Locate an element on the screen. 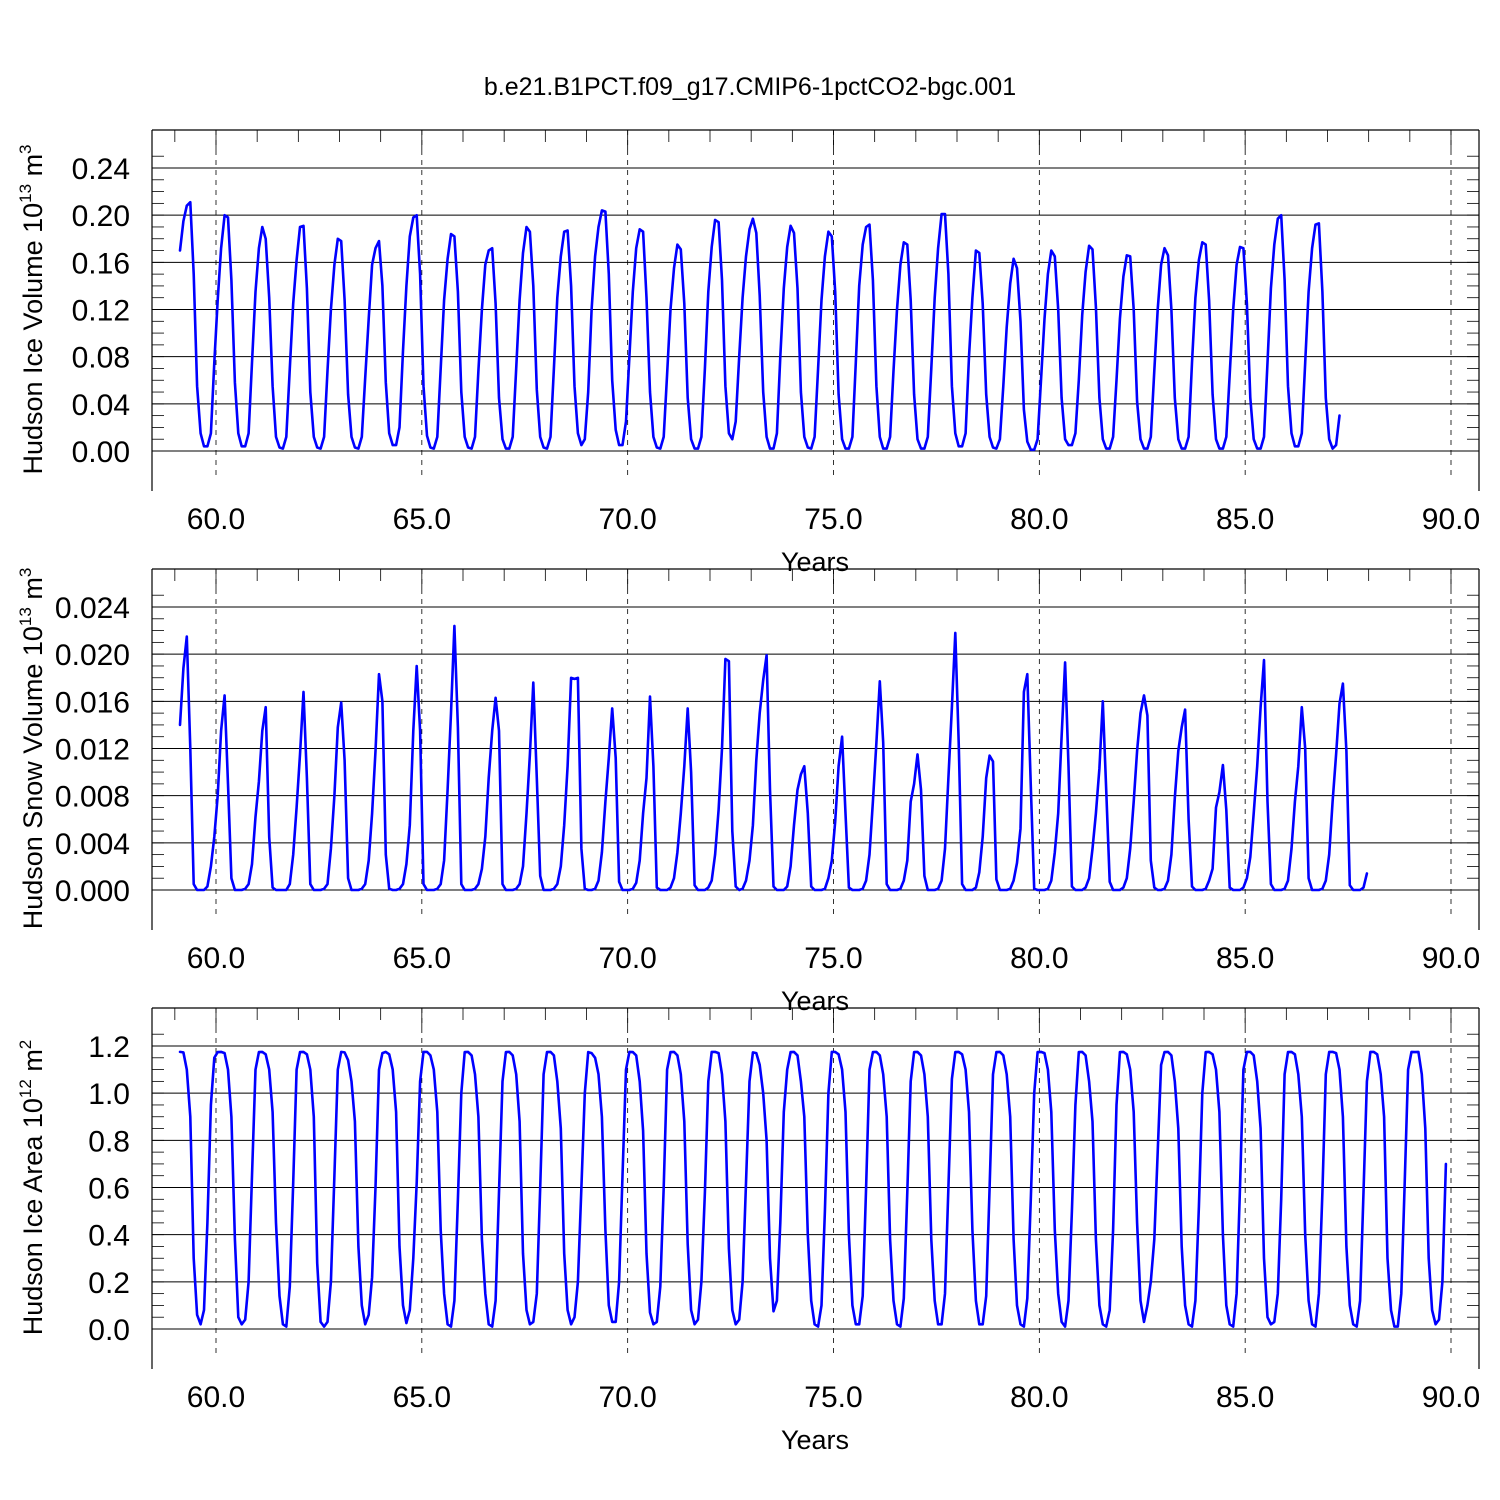  y-tick-label: 0.024 is located at coordinates (92, 608).